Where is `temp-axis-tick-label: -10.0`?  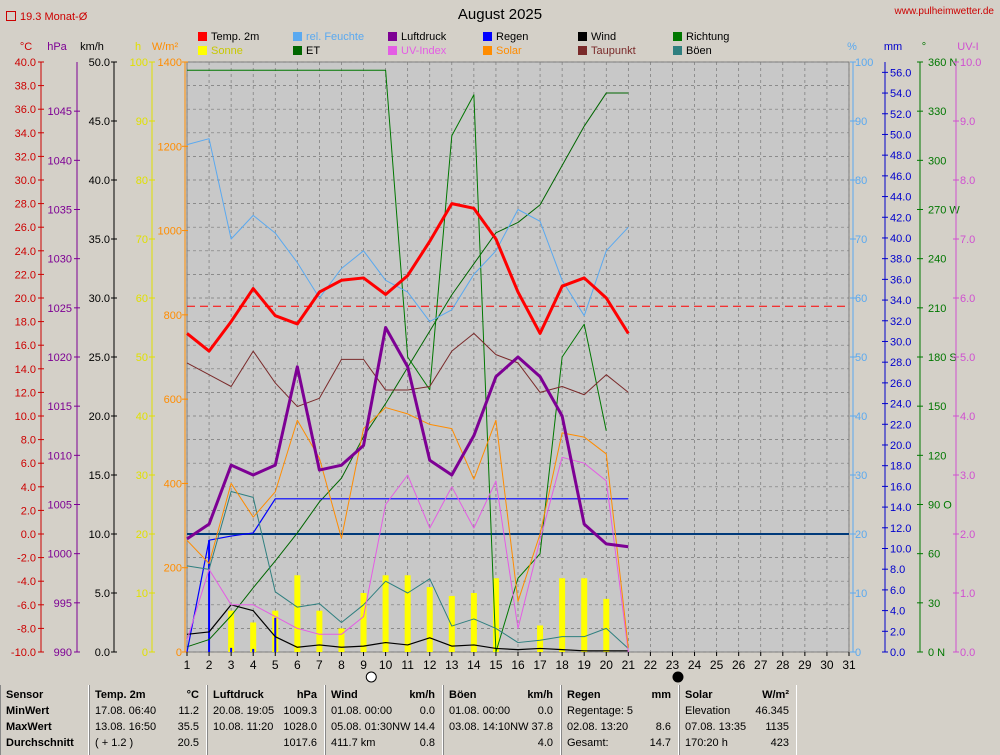
temp-axis-tick-label: -10.0 is located at coordinates (23, 653).